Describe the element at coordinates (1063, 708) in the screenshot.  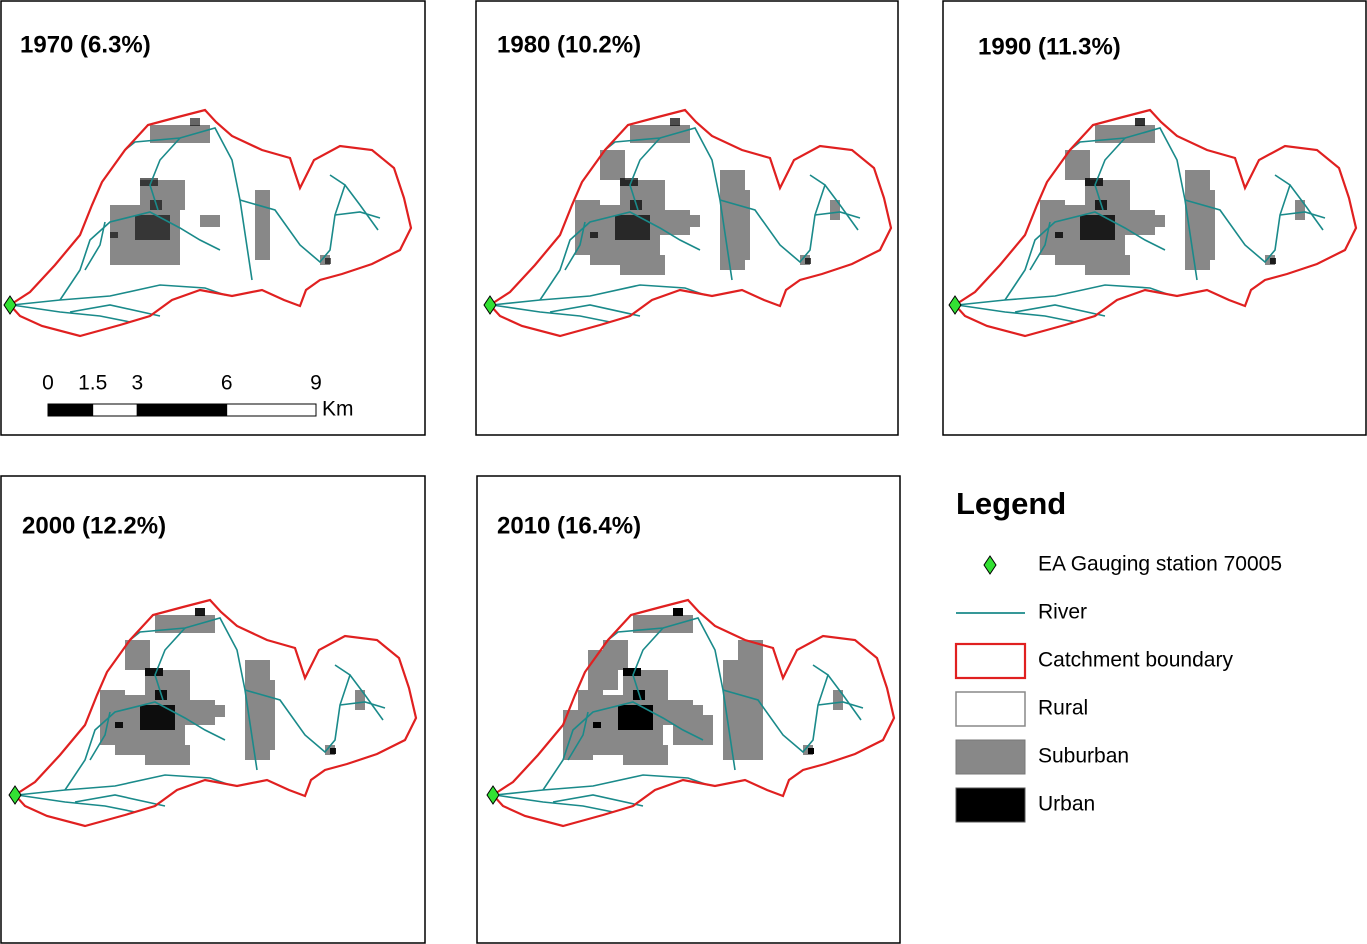
I see `legend-label: Rural` at that location.